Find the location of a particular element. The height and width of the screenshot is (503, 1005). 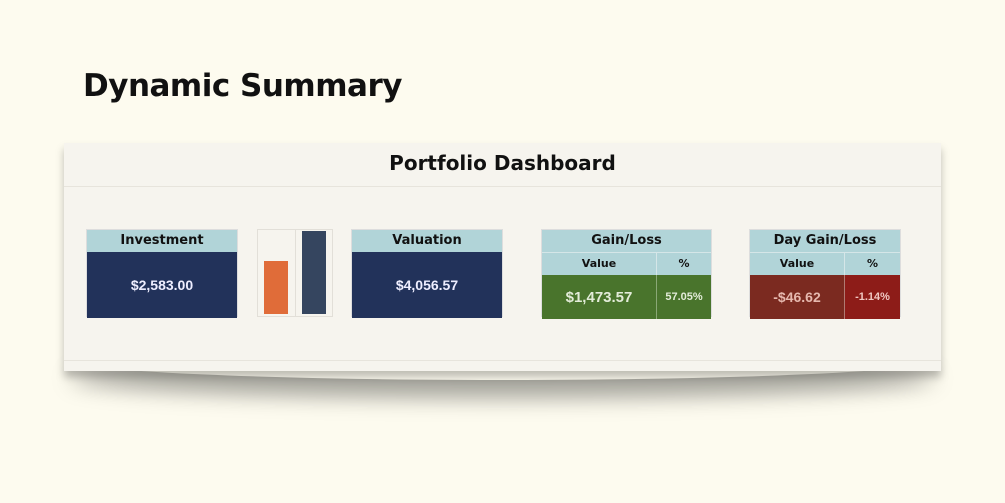

day-gain-loss-label: Day Gain/Loss is located at coordinates (825, 241).